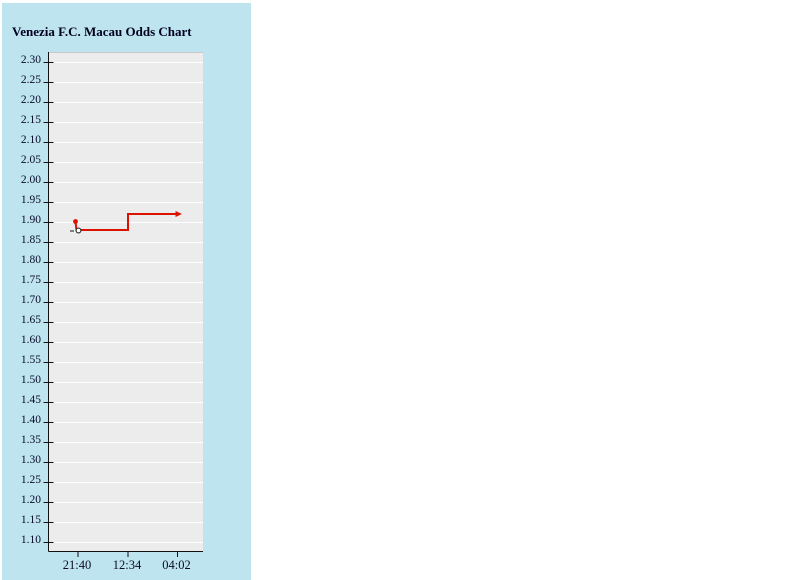 This screenshot has height=580, width=807. What do you see at coordinates (31, 340) in the screenshot?
I see `y-tick-label: 1.60` at bounding box center [31, 340].